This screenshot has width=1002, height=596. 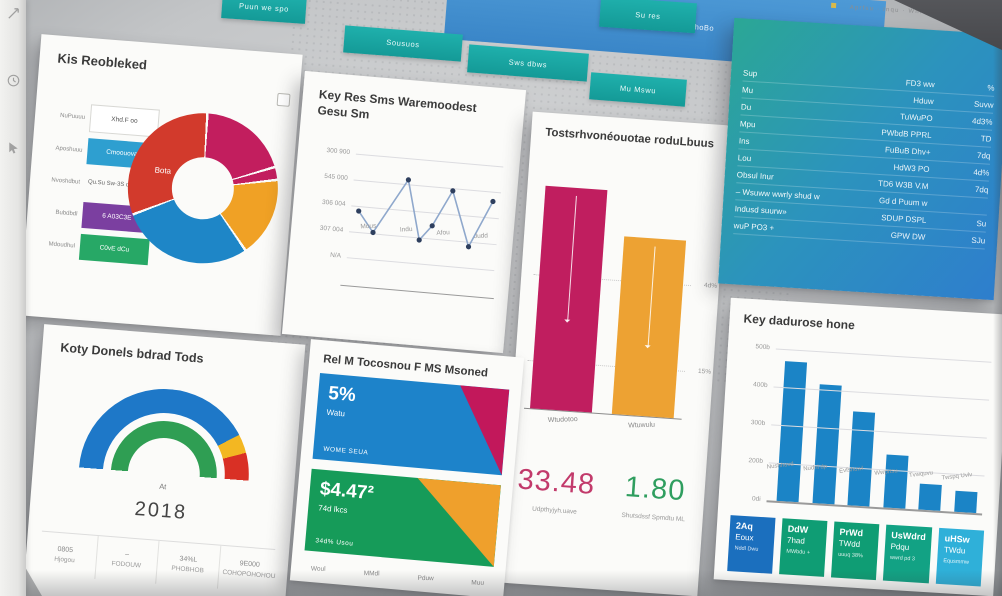 I want to click on expand-icon, so click(x=283, y=99).